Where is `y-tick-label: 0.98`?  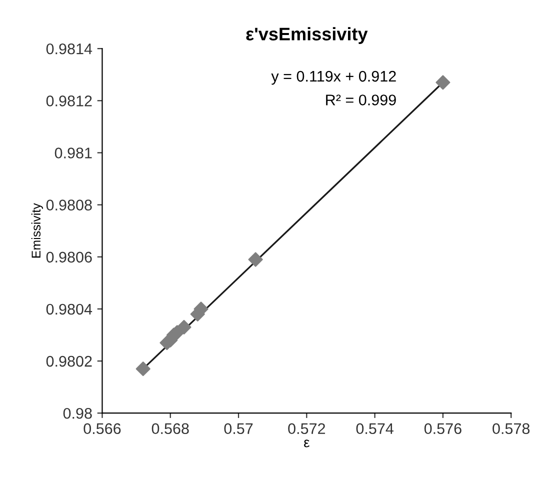
y-tick-label: 0.98 is located at coordinates (77, 413).